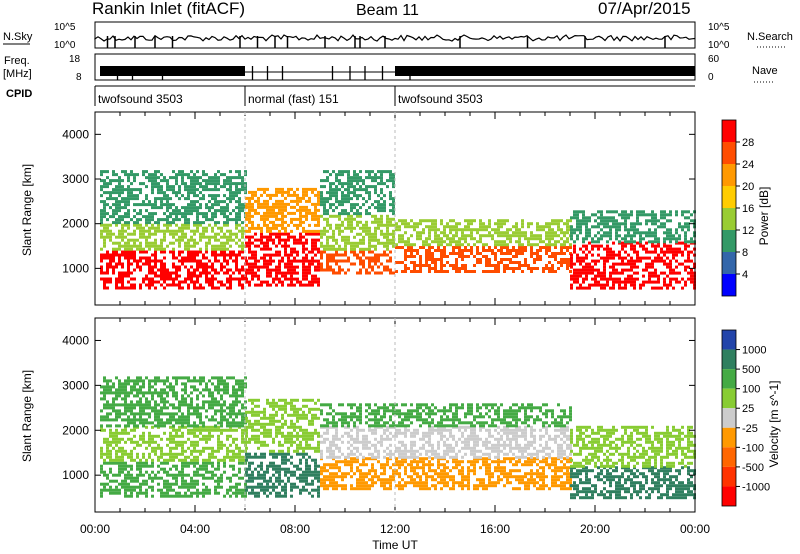  Describe the element at coordinates (75, 224) in the screenshot. I see `y-tick-label: 2000` at that location.